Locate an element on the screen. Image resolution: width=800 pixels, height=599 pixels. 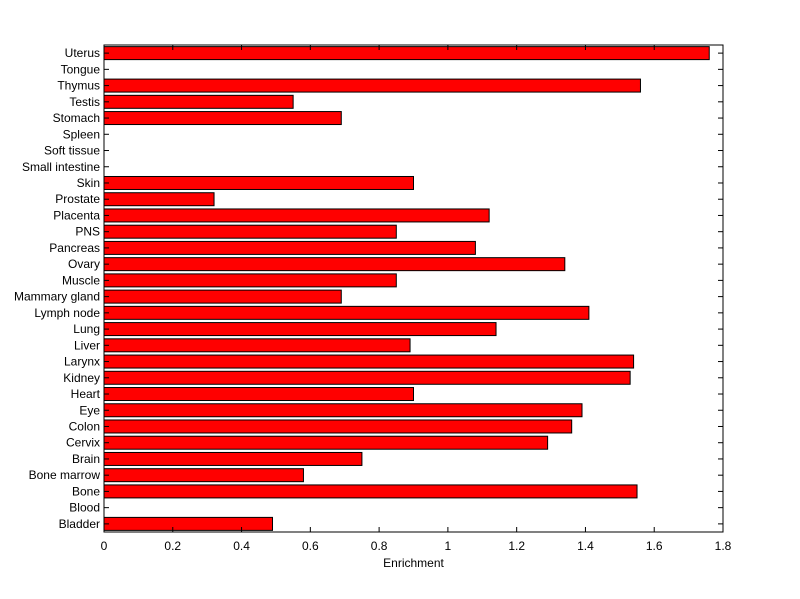
y-tick-label: Testis is located at coordinates (84, 102).